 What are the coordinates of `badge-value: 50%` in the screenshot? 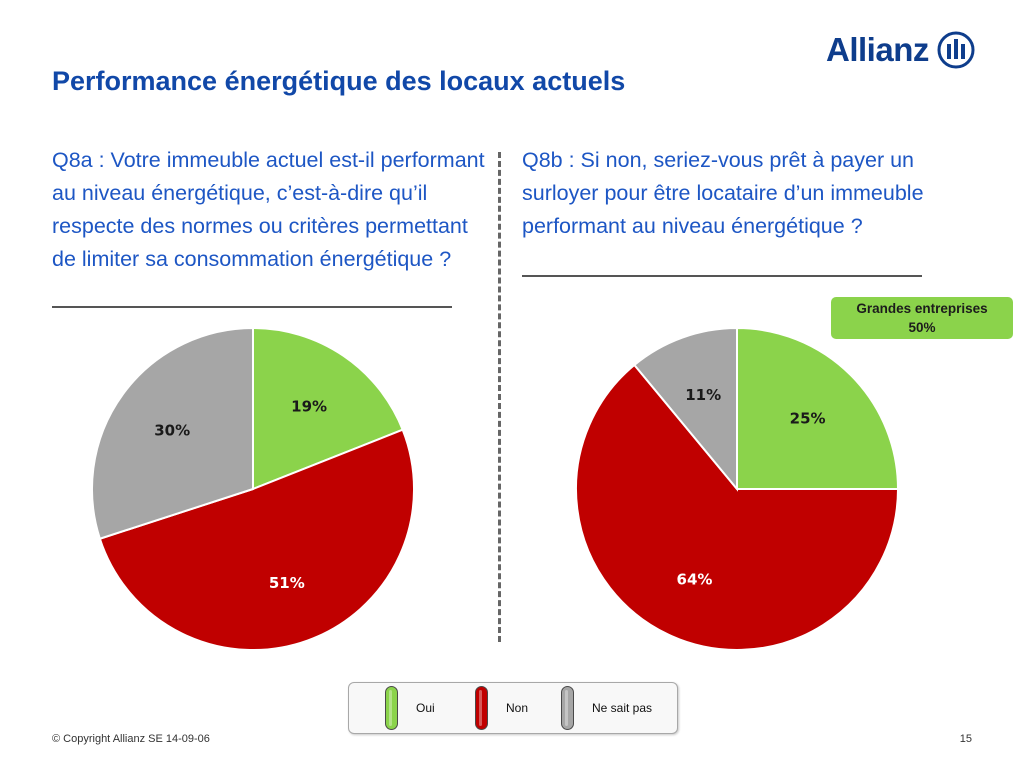 It's located at (922, 327).